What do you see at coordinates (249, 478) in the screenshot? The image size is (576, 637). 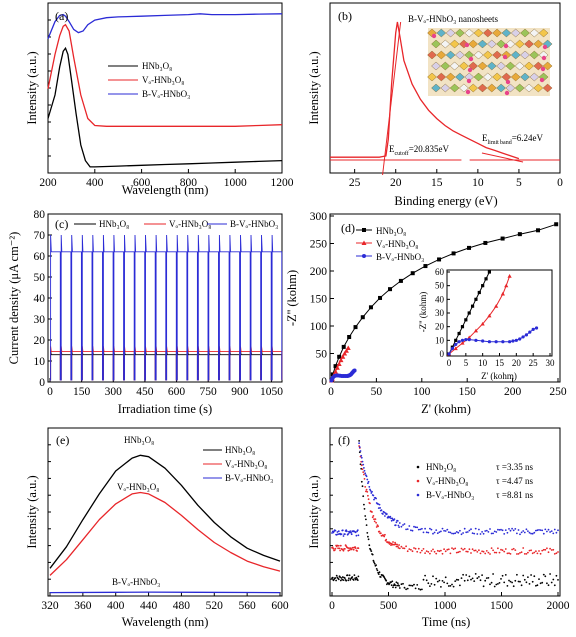 I see `legend-e-3: B-Vₒ-HNbO₃` at bounding box center [249, 478].